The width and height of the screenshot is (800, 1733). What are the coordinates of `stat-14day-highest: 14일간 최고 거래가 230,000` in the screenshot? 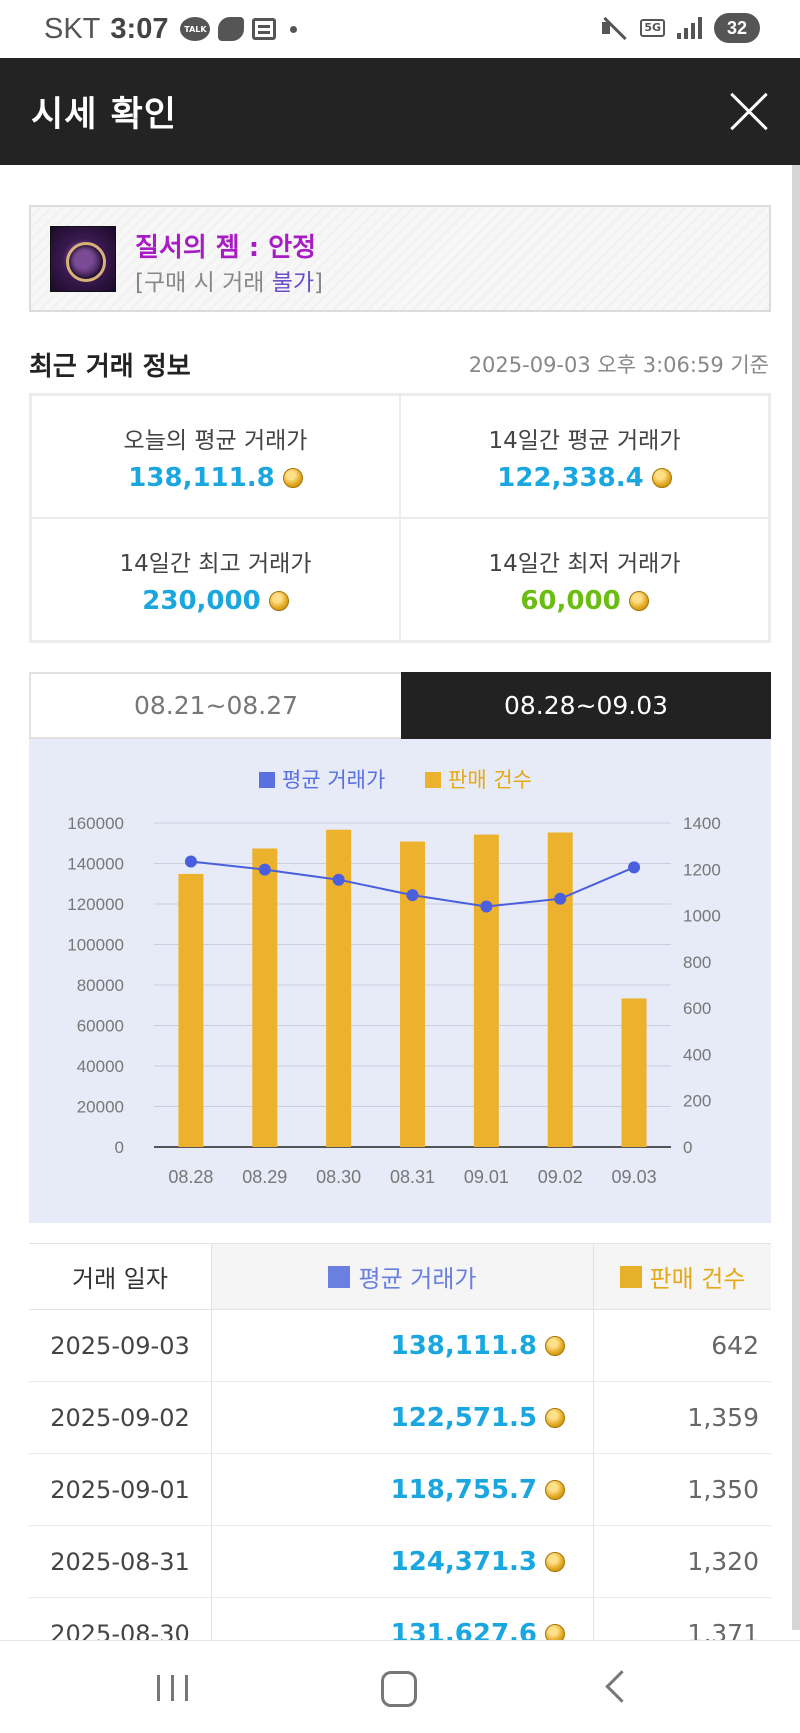 It's located at (215, 579).